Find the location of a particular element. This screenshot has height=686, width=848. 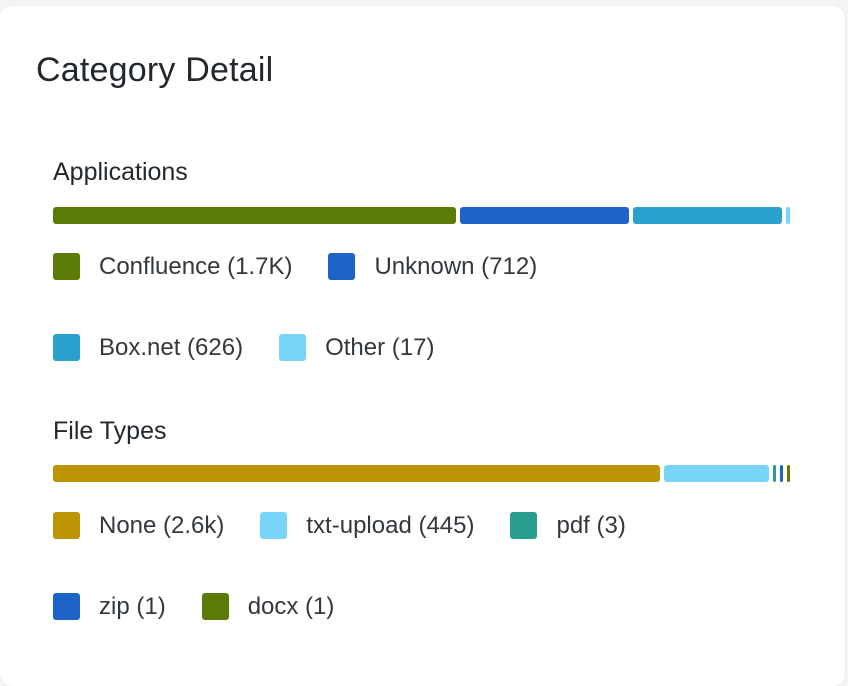

legend-label: pdf (3) is located at coordinates (591, 525).